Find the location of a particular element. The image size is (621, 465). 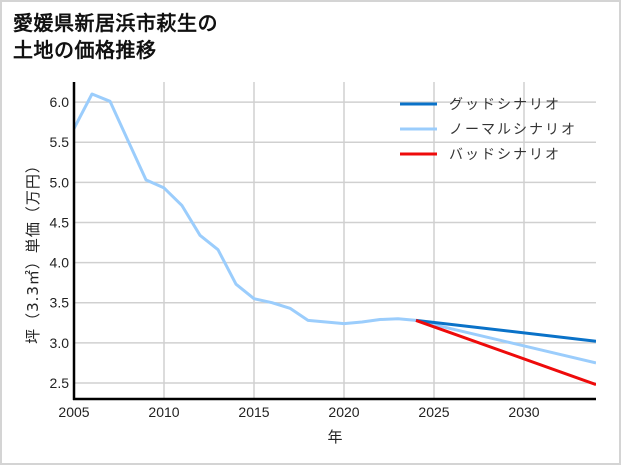

y-tick-label: 5.0 is located at coordinates (60, 182).